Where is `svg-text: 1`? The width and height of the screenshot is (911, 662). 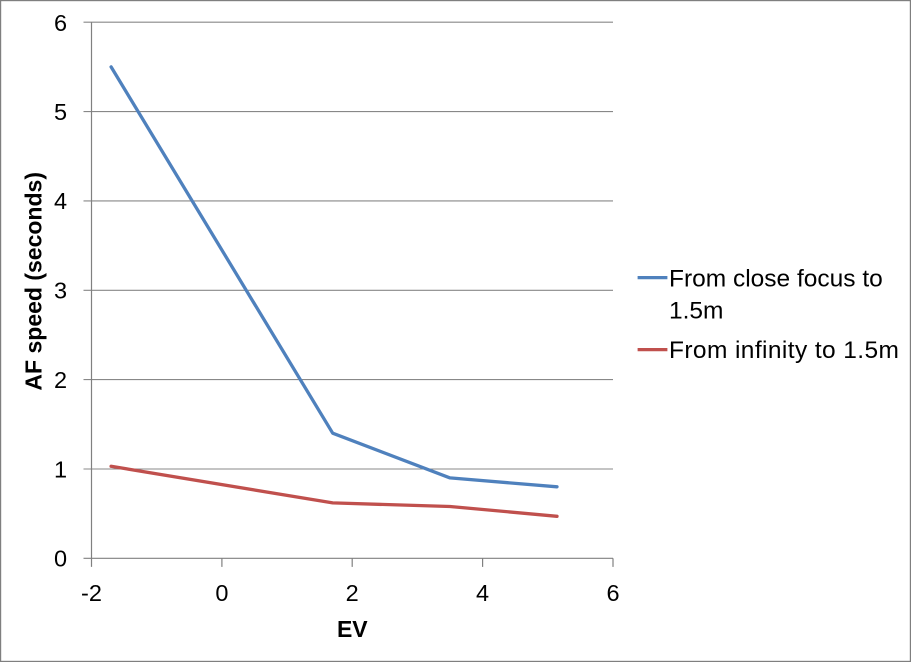 svg-text: 1 is located at coordinates (60, 469).